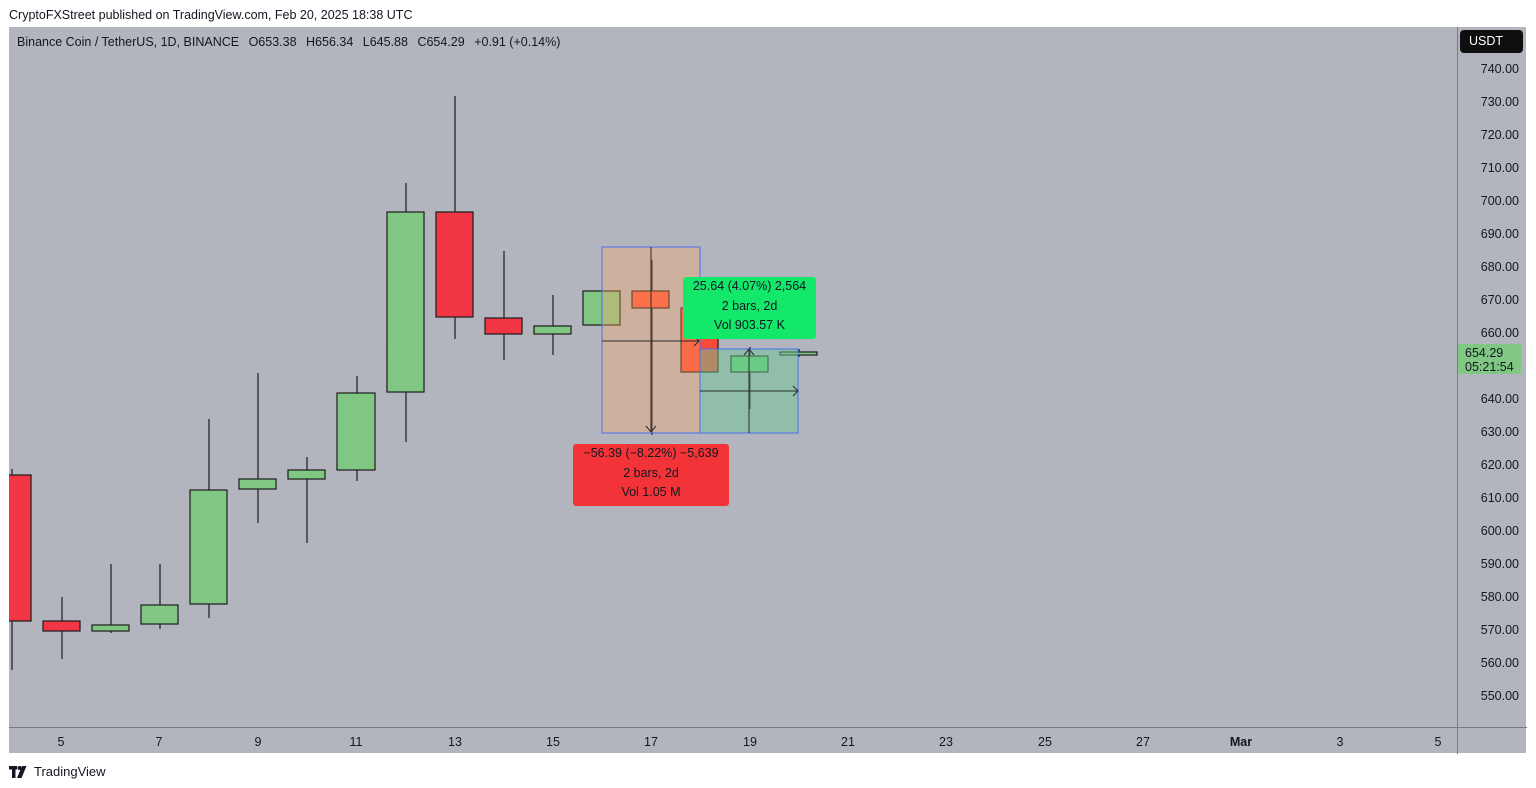  I want to click on price-tick: 580.00, so click(1499, 597).